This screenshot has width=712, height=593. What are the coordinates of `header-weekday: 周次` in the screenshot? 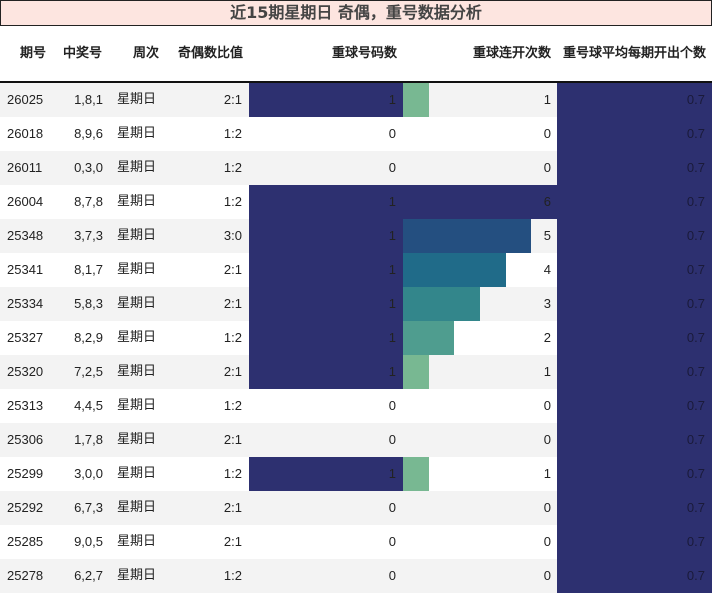 It's located at (145, 53).